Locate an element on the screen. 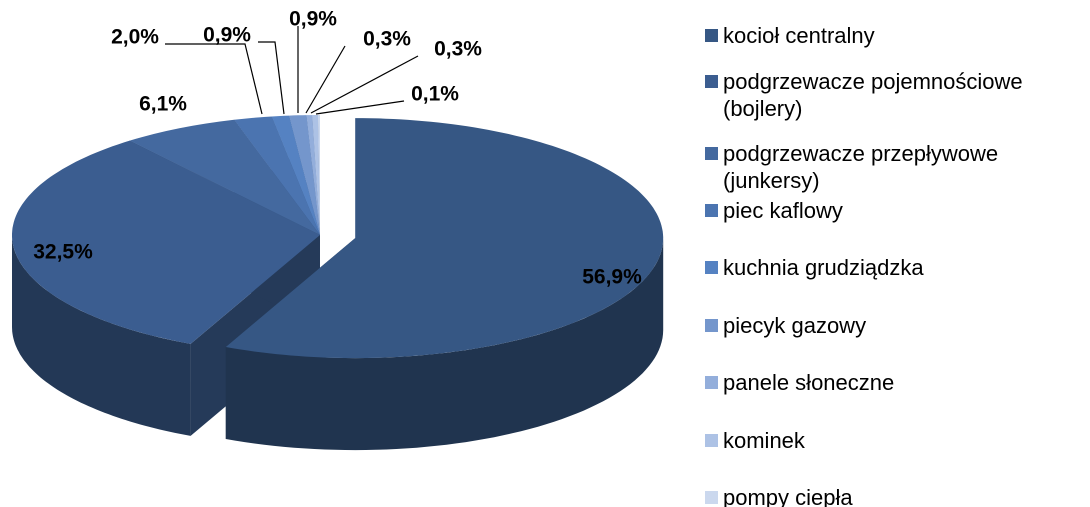 The width and height of the screenshot is (1090, 507). legend-item: podgrzewacze pojemnościowe (bojlery) is located at coordinates (895, 95).